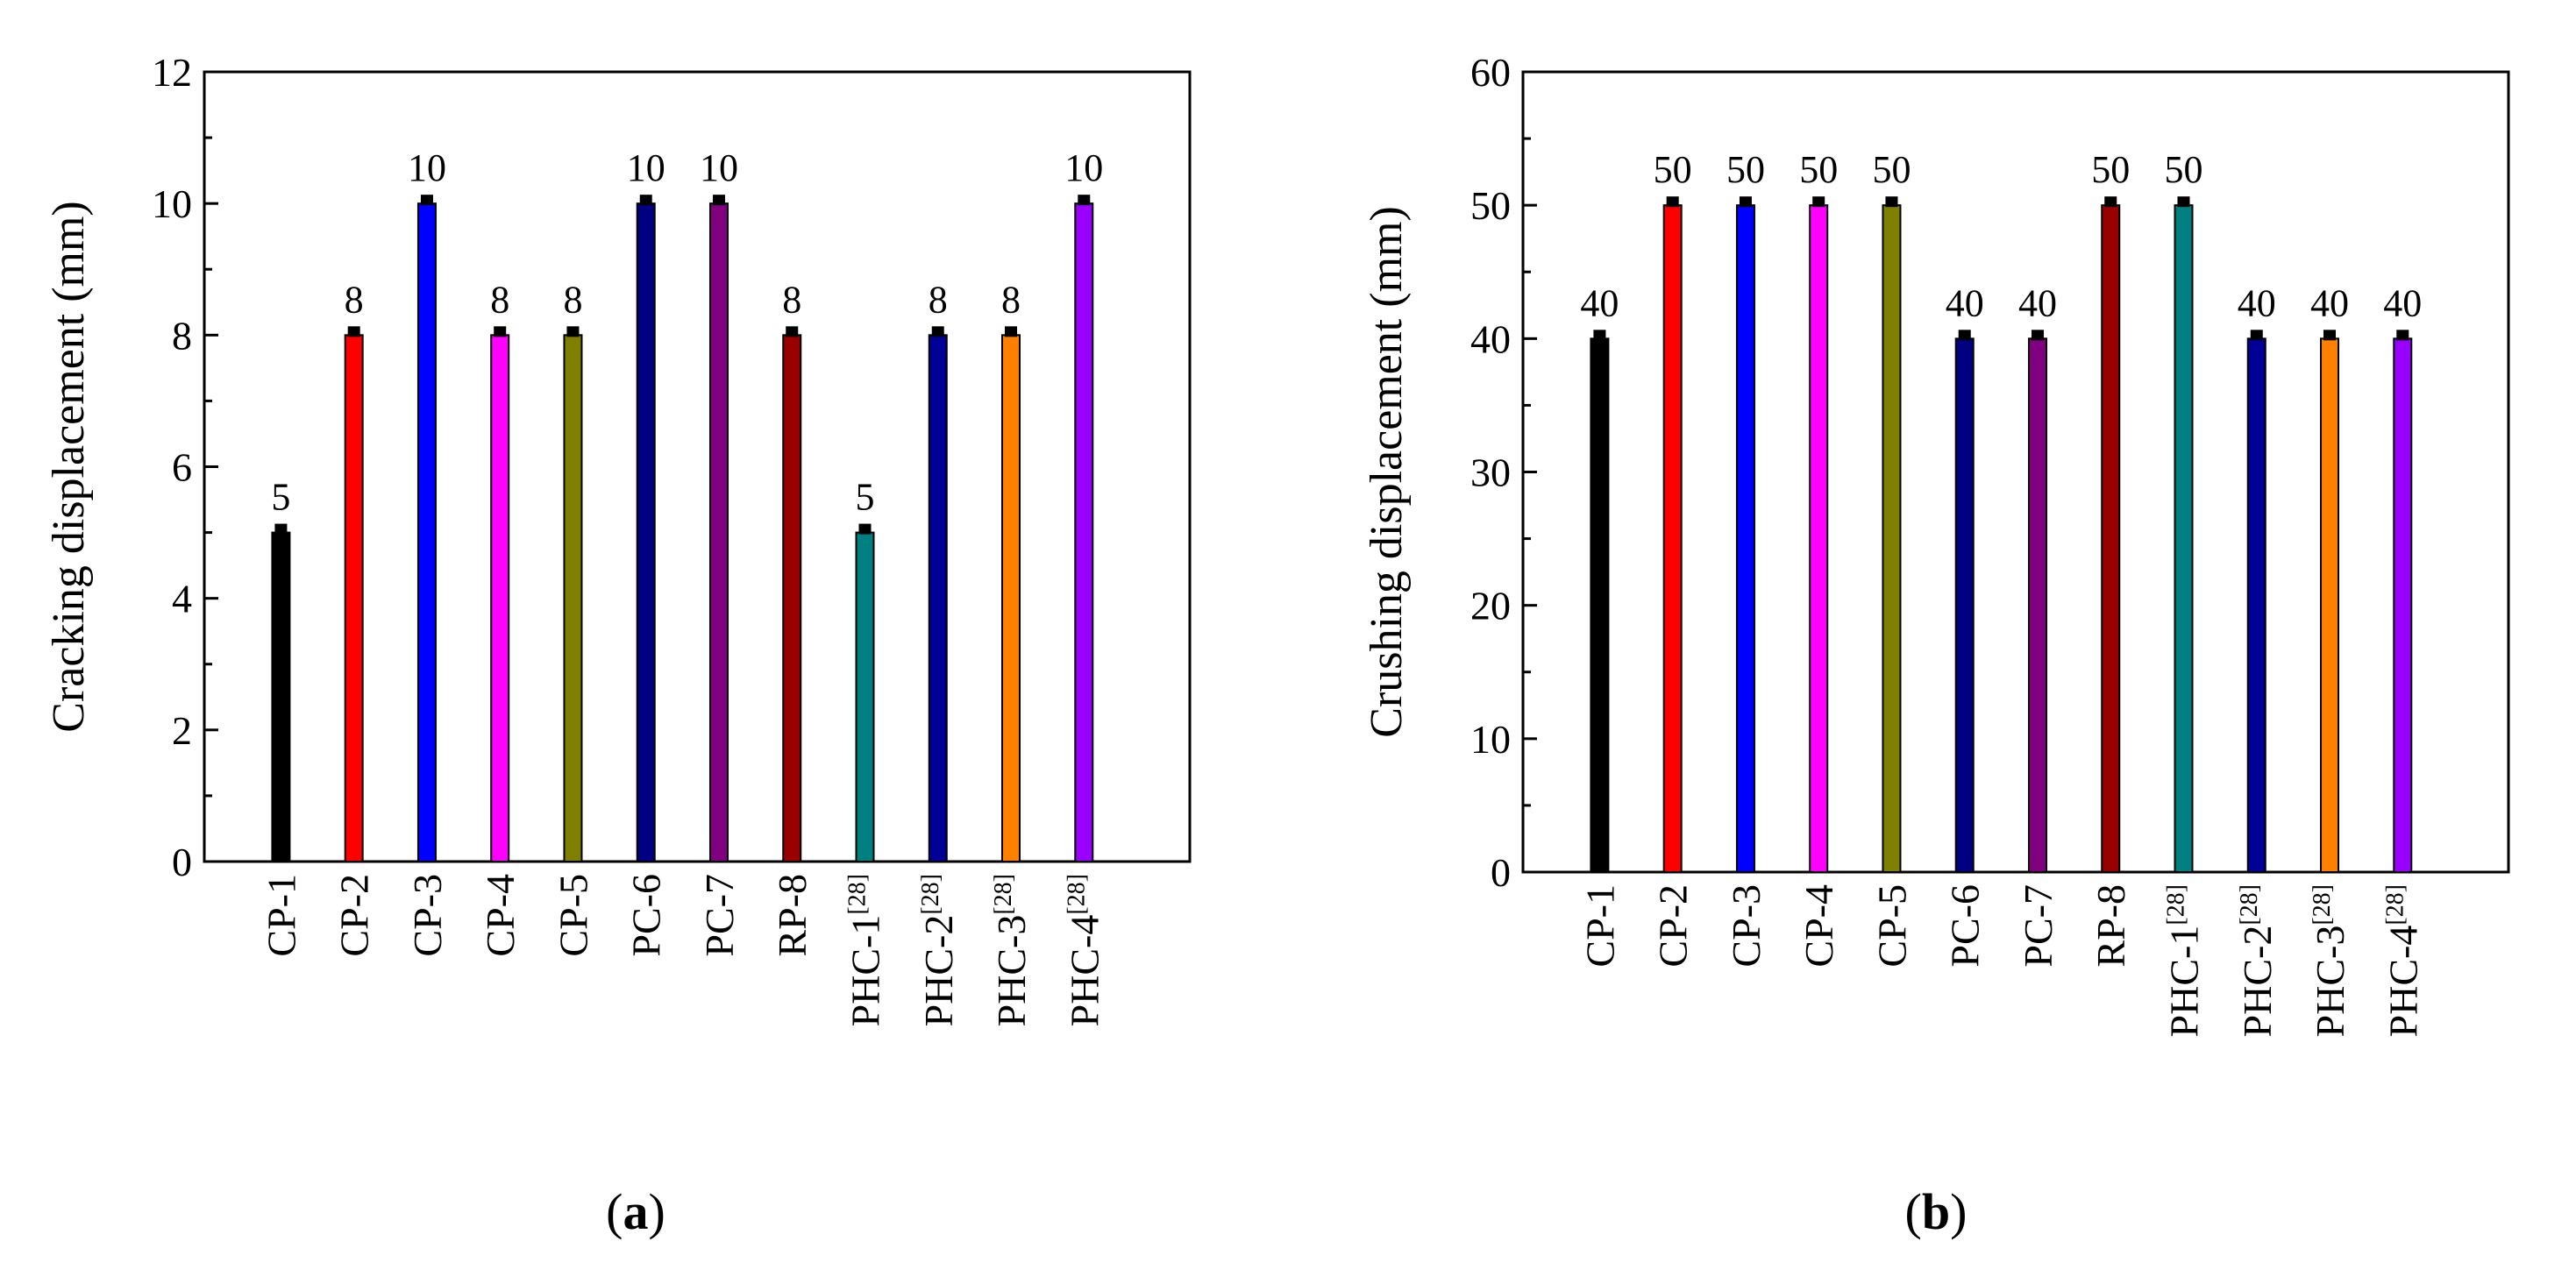 The image size is (2576, 1284). I want to click on y-tick-label: 50, so click(1490, 205).